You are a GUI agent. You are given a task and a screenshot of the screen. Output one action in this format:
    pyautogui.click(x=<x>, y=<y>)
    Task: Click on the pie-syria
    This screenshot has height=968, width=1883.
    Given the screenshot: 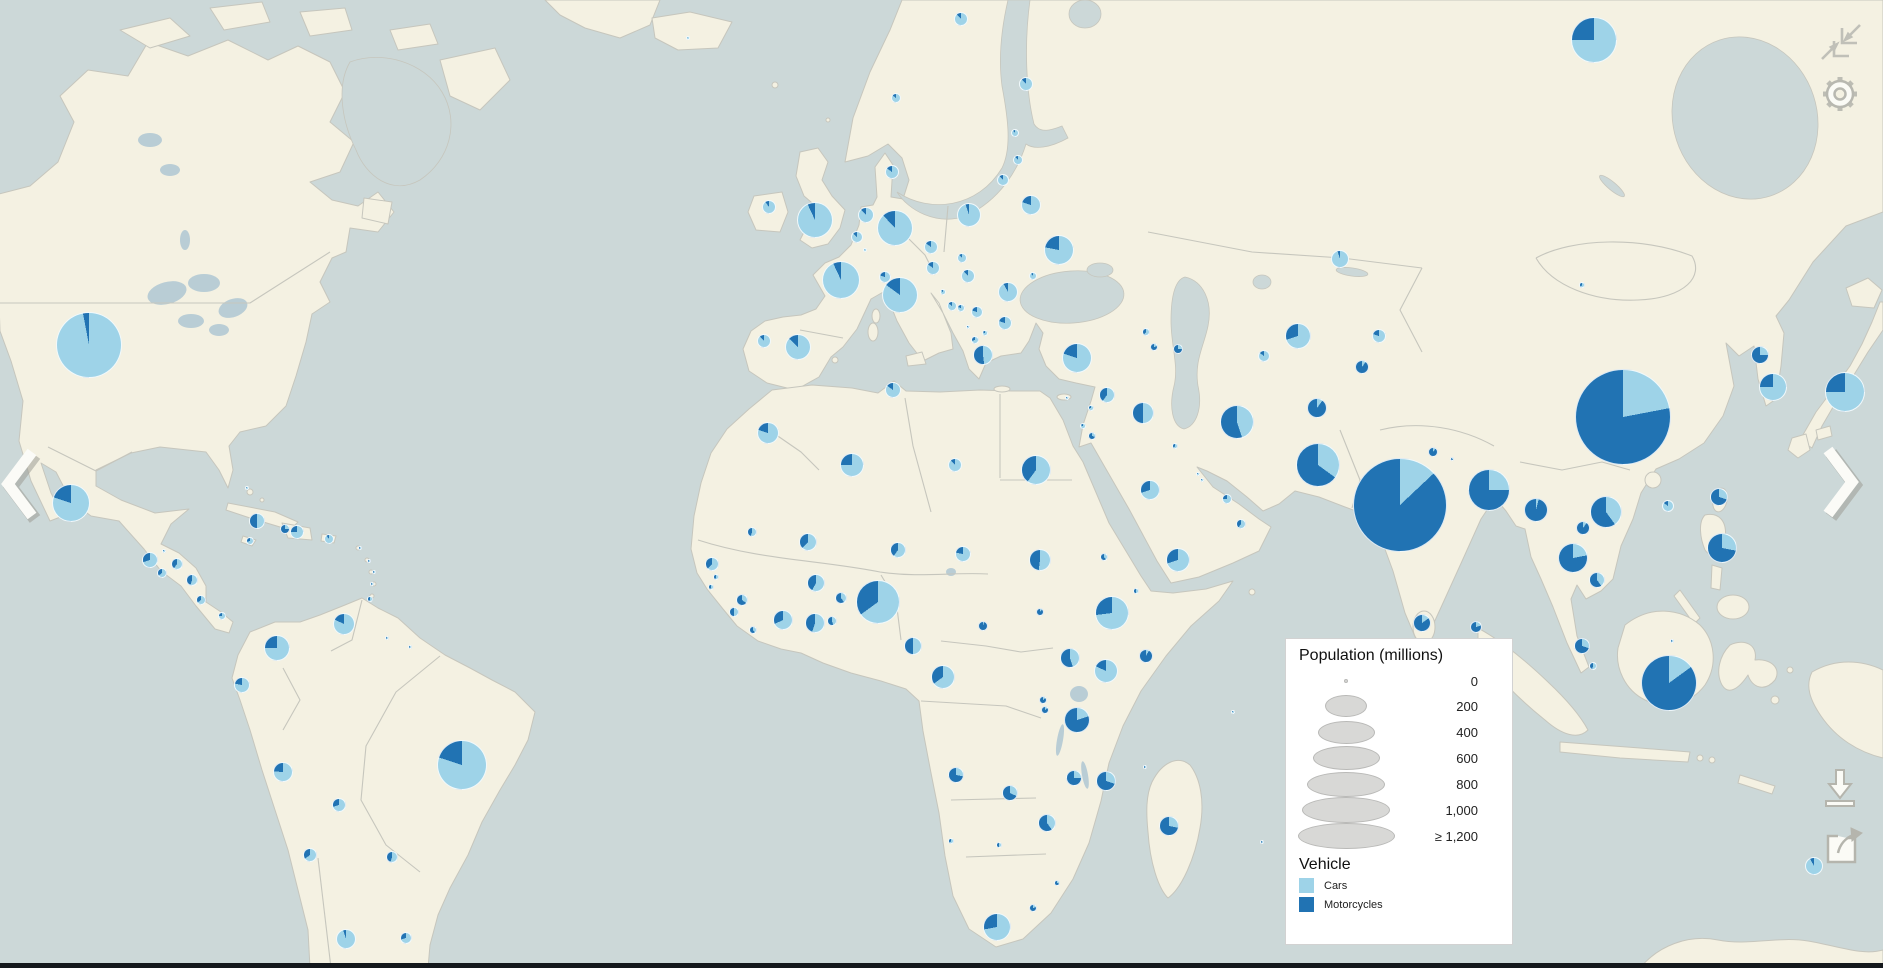 What is the action you would take?
    pyautogui.click(x=1107, y=395)
    